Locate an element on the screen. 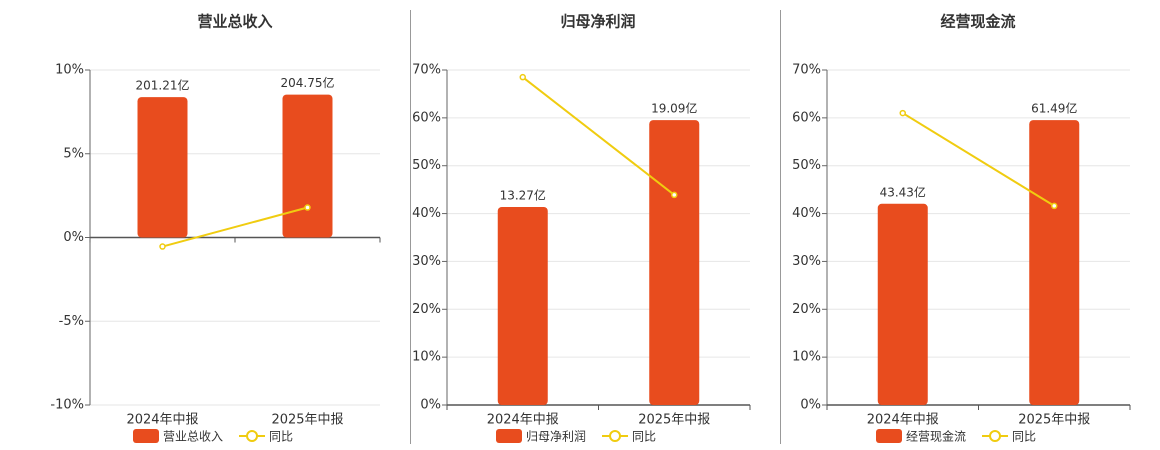 Image resolution: width=1160 pixels, height=450 pixels. data-label: 19.09亿 is located at coordinates (674, 108).